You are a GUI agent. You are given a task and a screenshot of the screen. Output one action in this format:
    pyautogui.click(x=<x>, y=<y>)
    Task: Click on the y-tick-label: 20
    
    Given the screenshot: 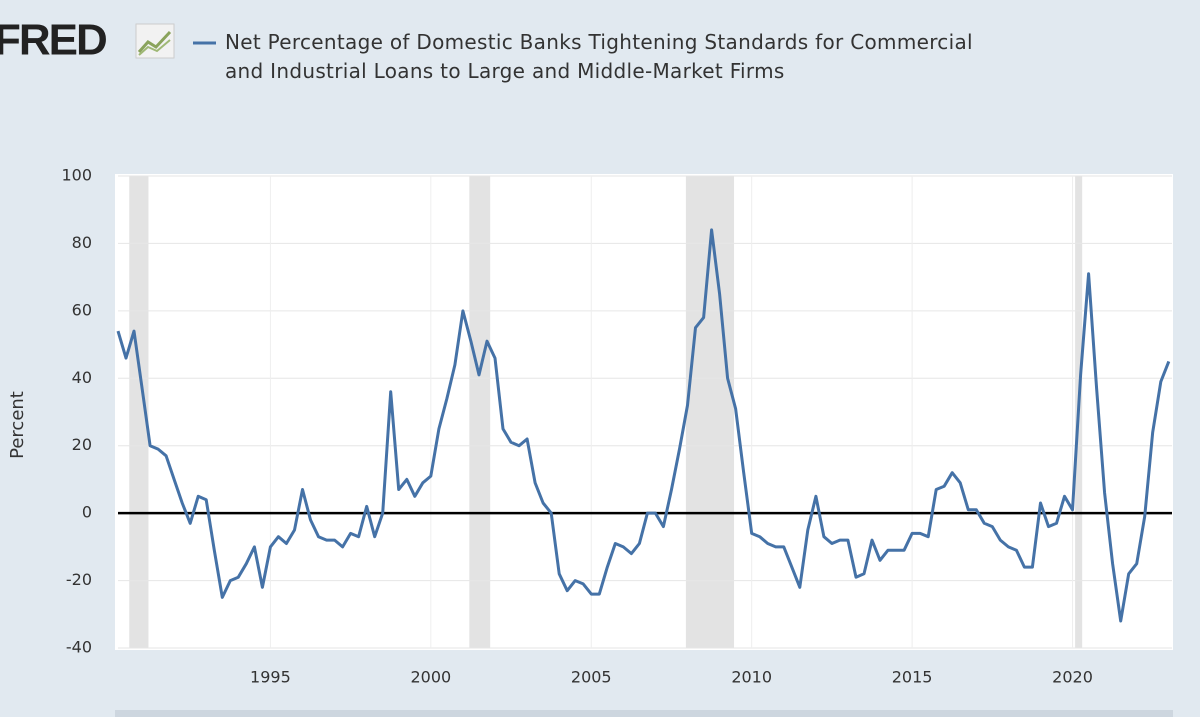 What is the action you would take?
    pyautogui.click(x=82, y=444)
    